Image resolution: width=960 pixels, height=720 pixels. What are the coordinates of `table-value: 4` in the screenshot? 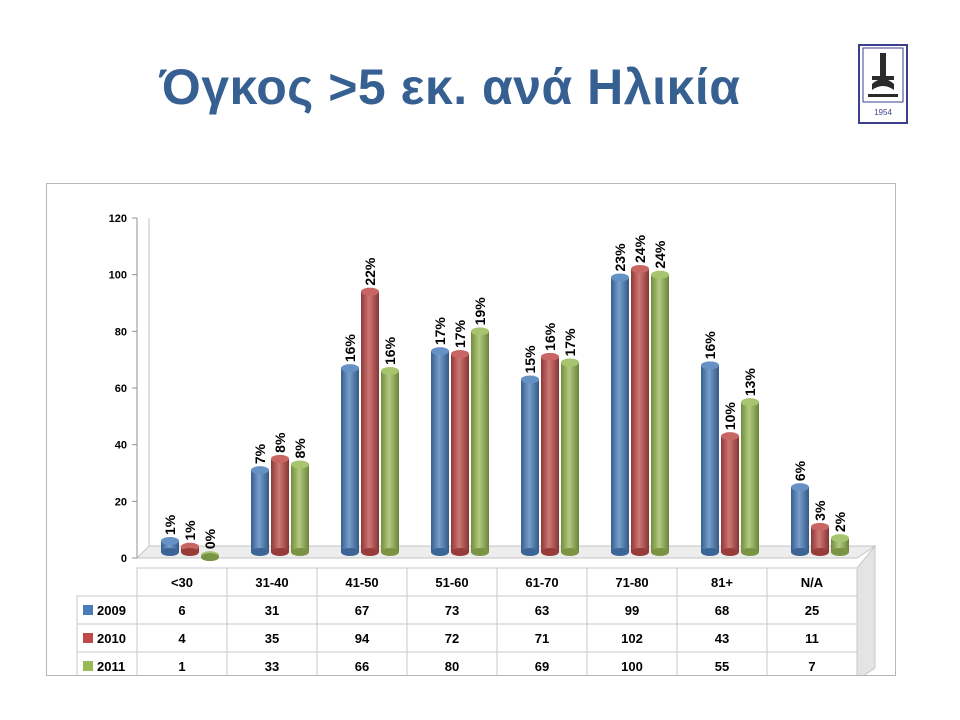 It's located at (182, 638).